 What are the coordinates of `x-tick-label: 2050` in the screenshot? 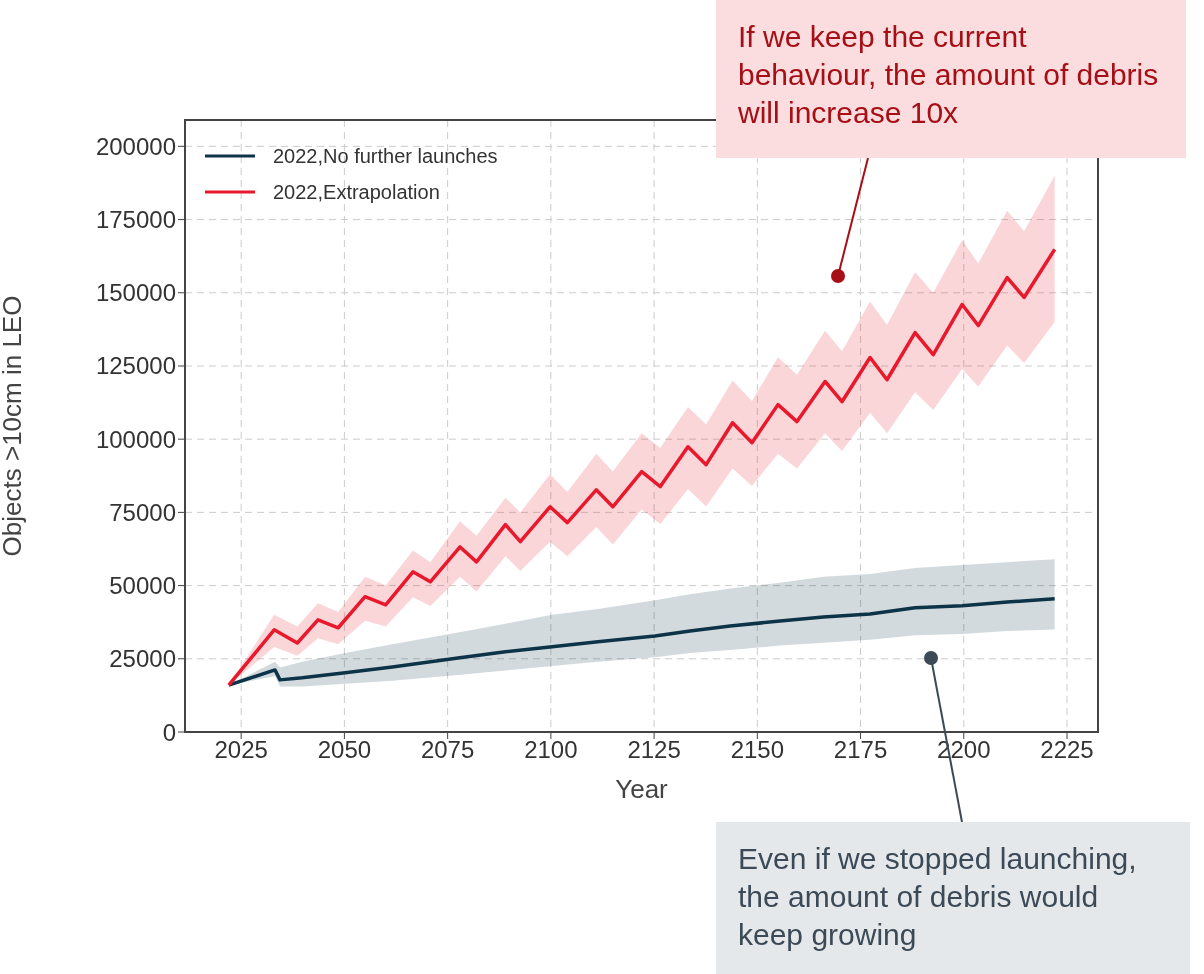 It's located at (344, 750).